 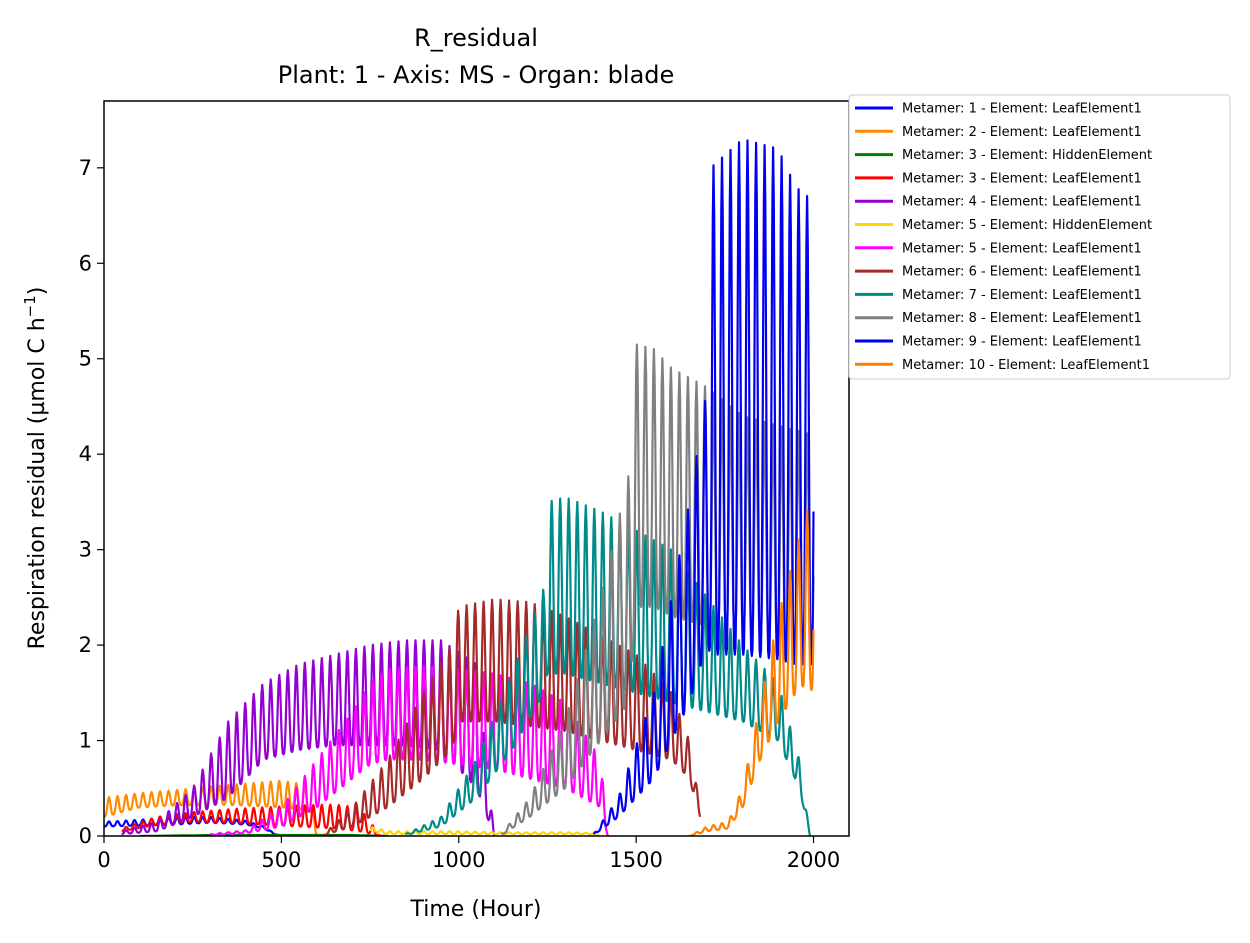 I want to click on x-axis-label: Time (Hour), so click(x=476, y=909).